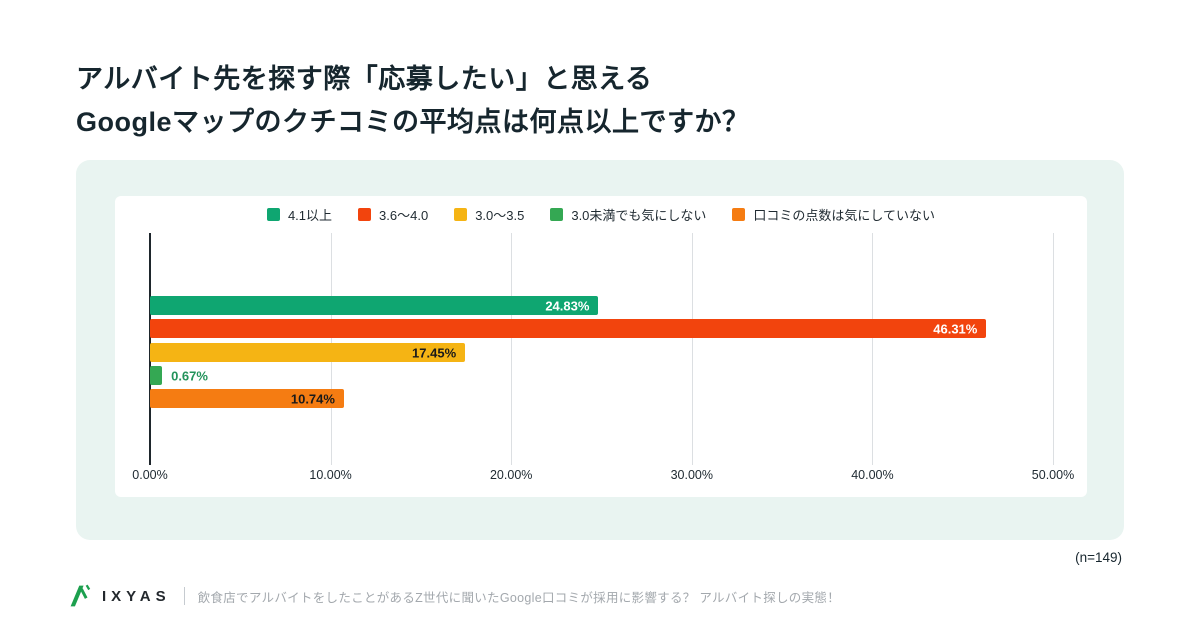  I want to click on legend-item: 4.1以上, so click(299, 214).